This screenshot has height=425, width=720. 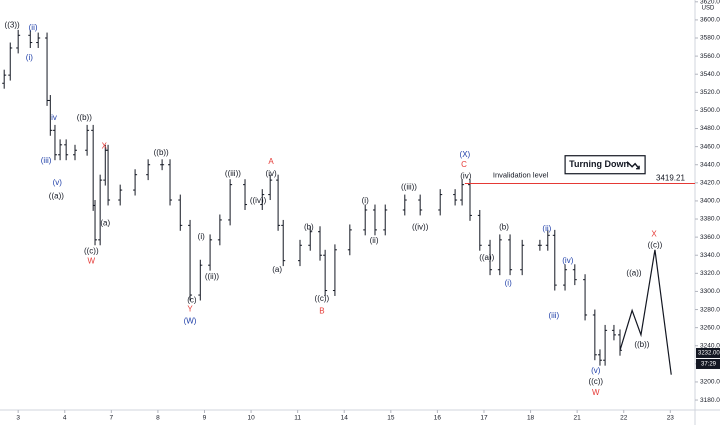 I want to click on wave-label: A, so click(x=271, y=161).